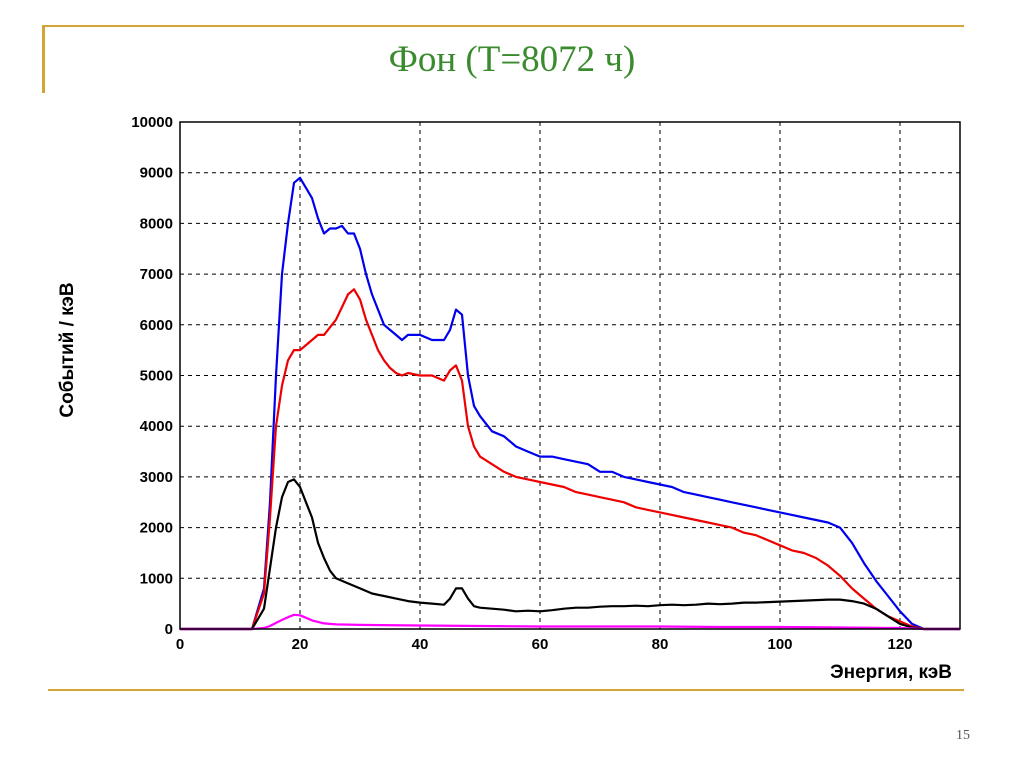 The image size is (1024, 768). What do you see at coordinates (156, 173) in the screenshot?
I see `y-tick-label: 9000` at bounding box center [156, 173].